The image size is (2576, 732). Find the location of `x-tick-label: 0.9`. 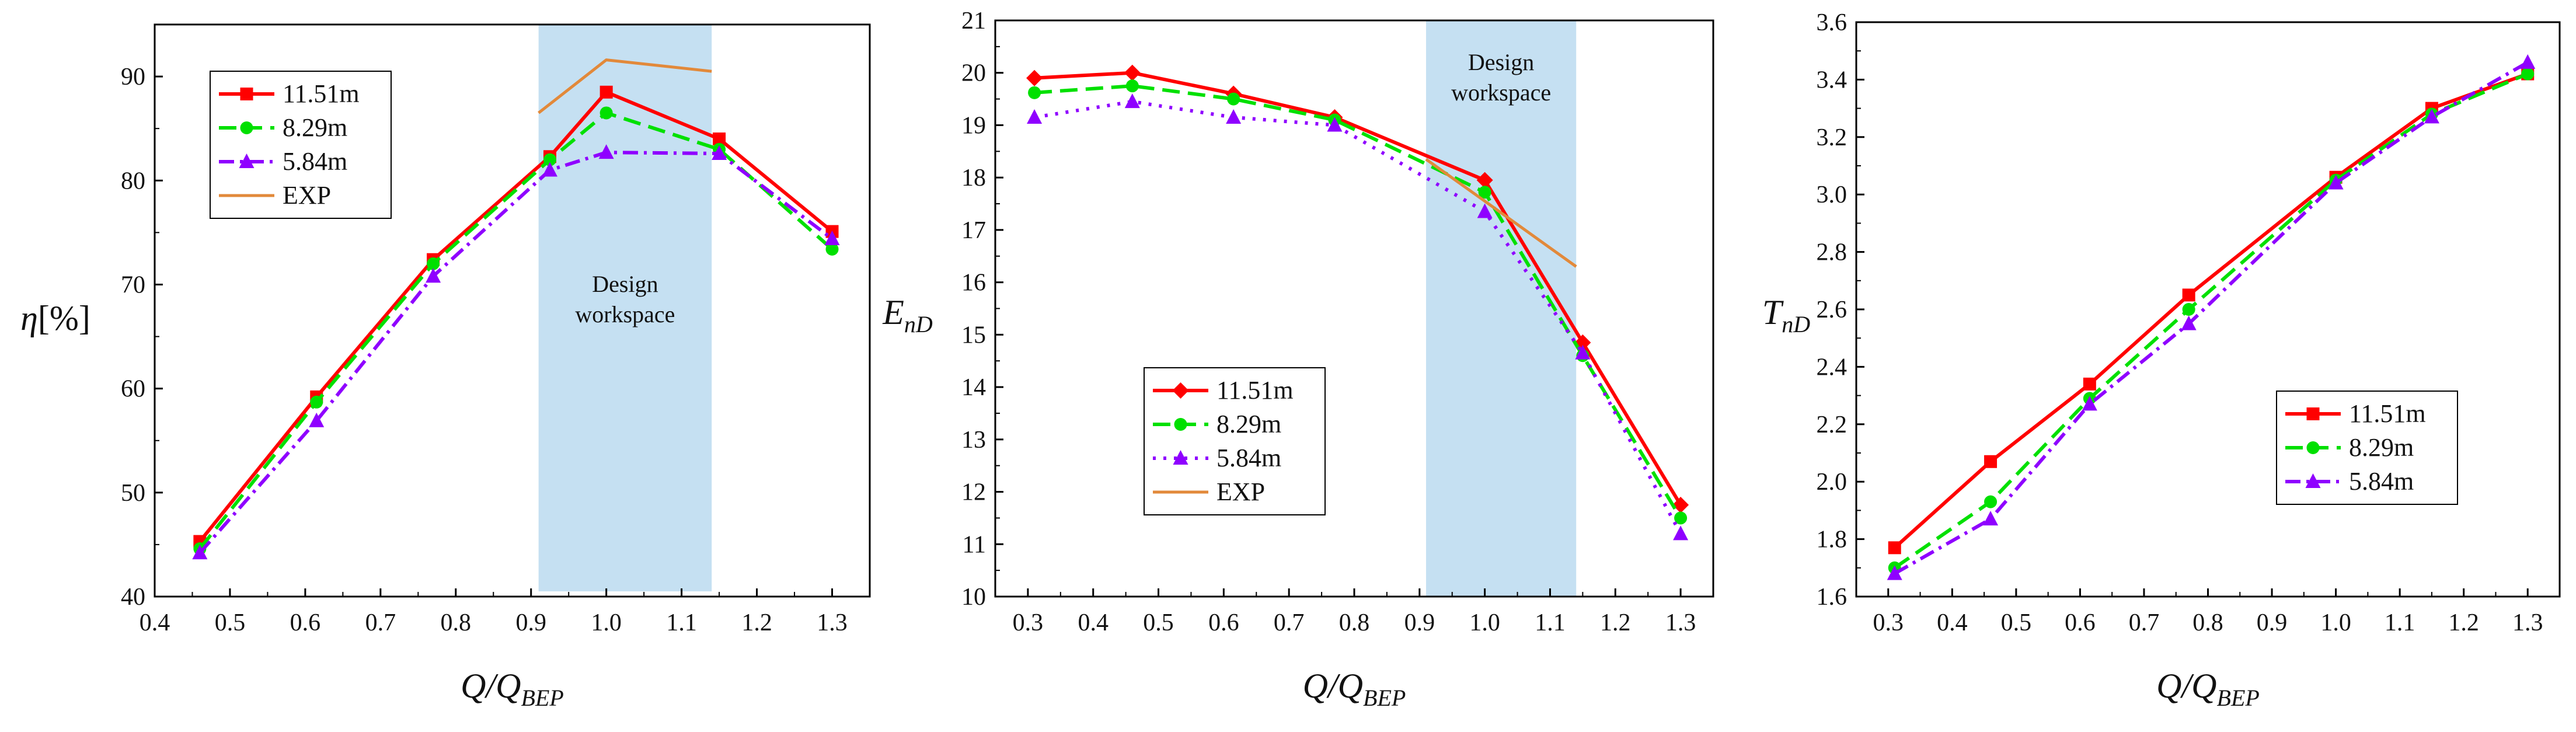

x-tick-label: 0.9 is located at coordinates (1420, 623).